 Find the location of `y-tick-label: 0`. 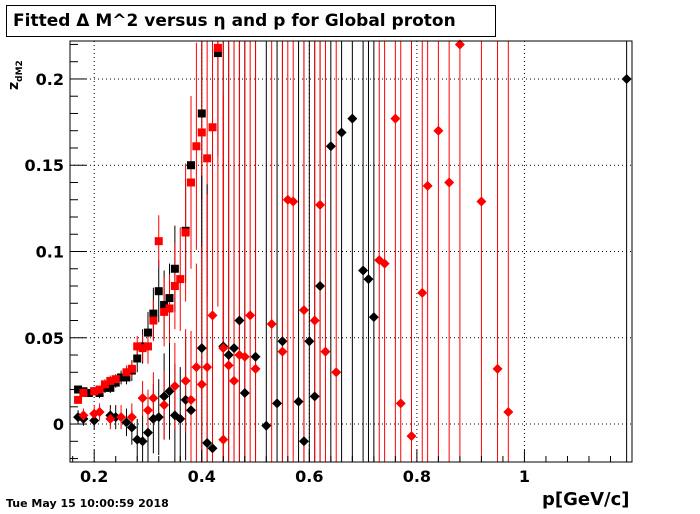

y-tick-label: 0 is located at coordinates (58, 424).